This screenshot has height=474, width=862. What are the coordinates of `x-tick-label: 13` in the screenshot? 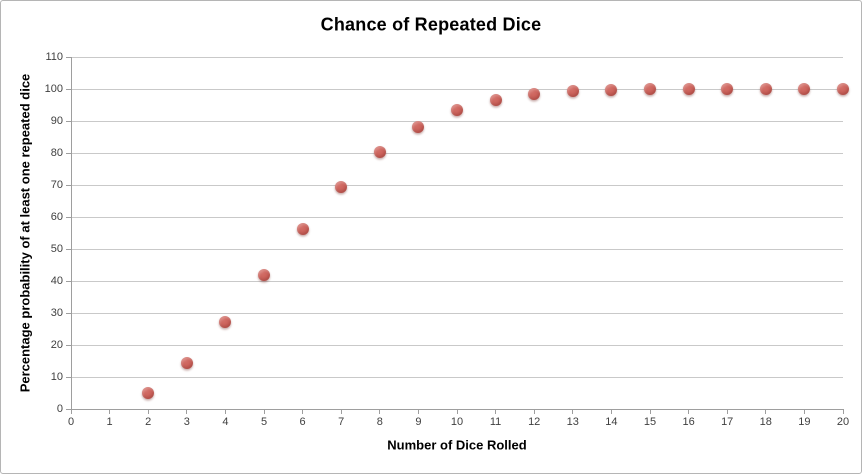 It's located at (572, 422).